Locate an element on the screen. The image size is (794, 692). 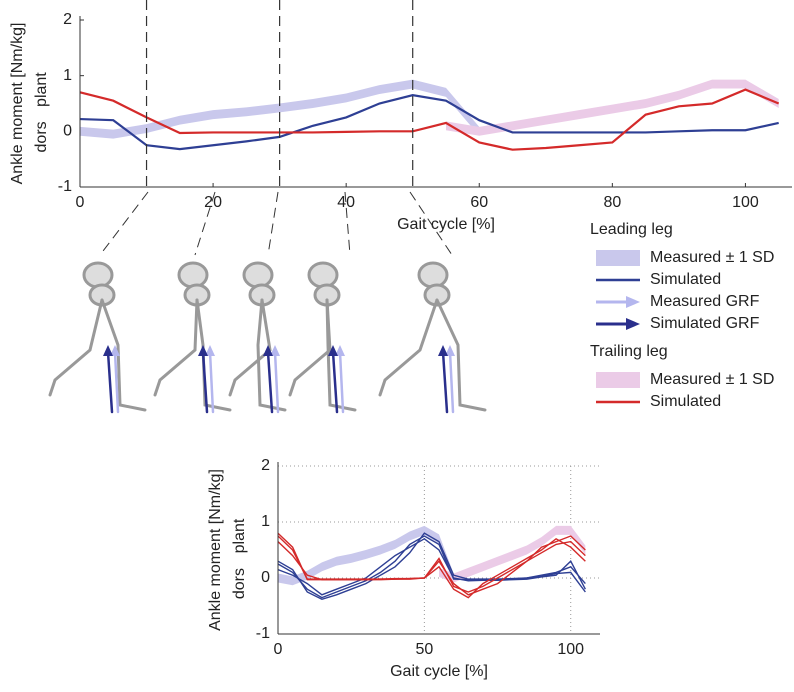
x-tick-label: 80 is located at coordinates (612, 202).